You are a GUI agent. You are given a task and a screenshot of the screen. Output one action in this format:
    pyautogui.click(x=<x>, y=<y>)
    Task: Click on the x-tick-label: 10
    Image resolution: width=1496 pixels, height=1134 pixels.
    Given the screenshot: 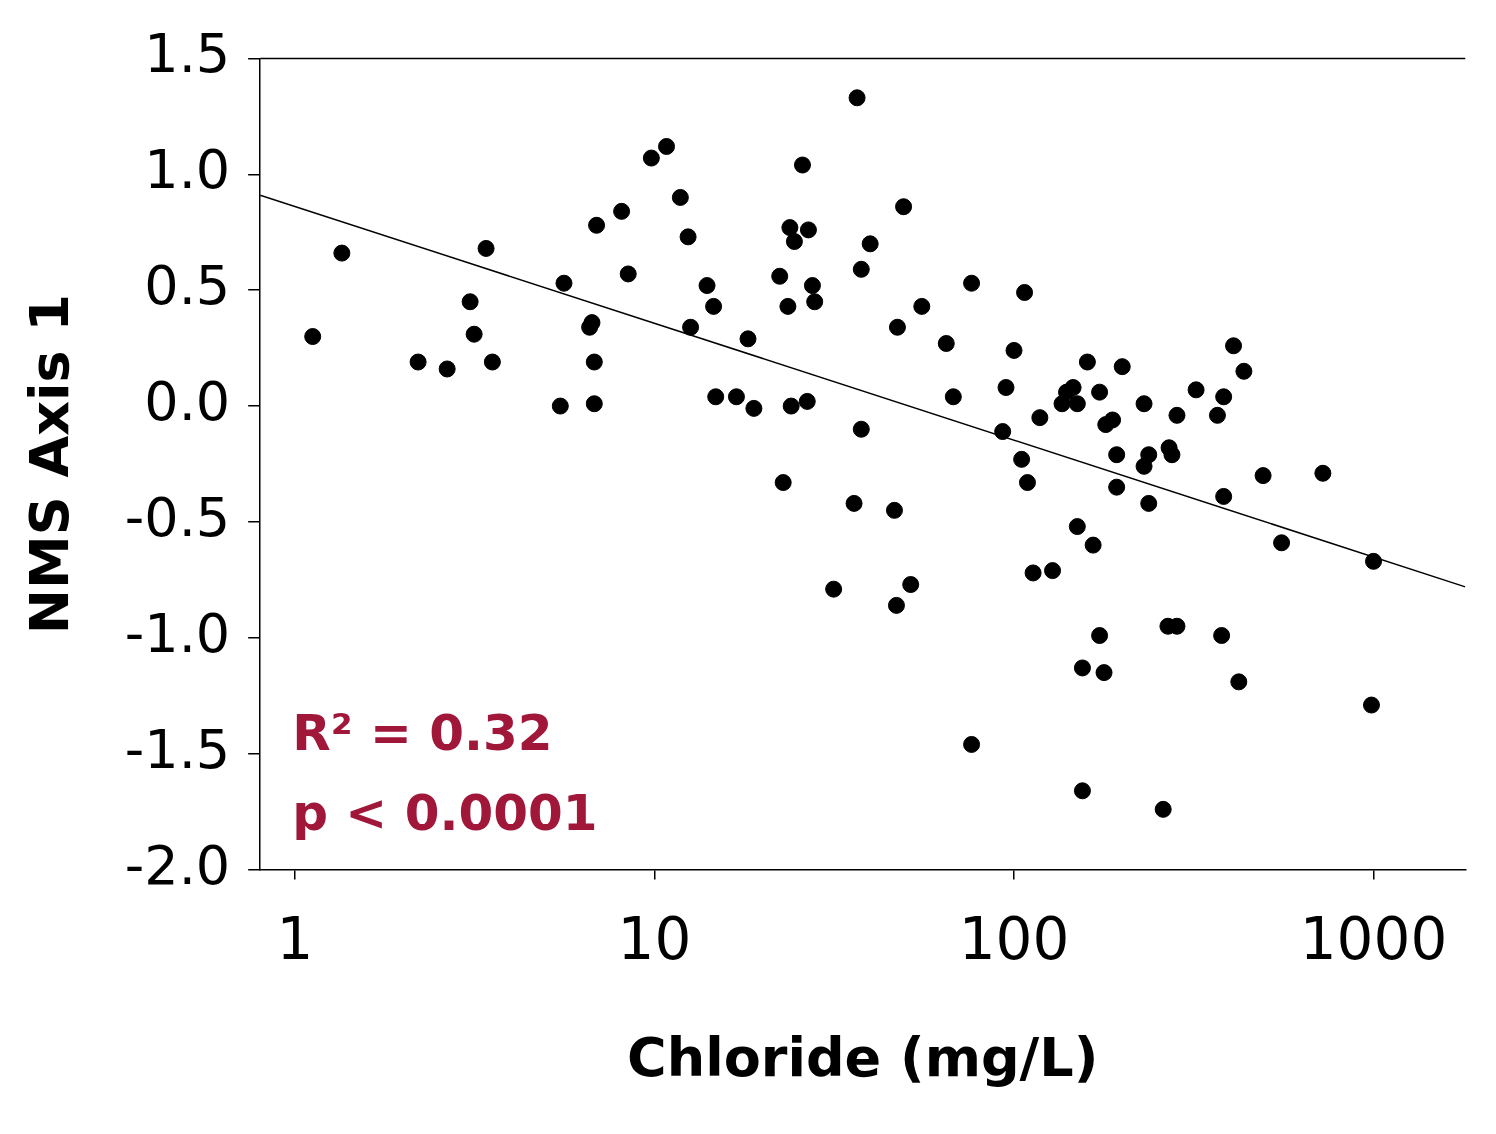 What is the action you would take?
    pyautogui.click(x=654, y=939)
    